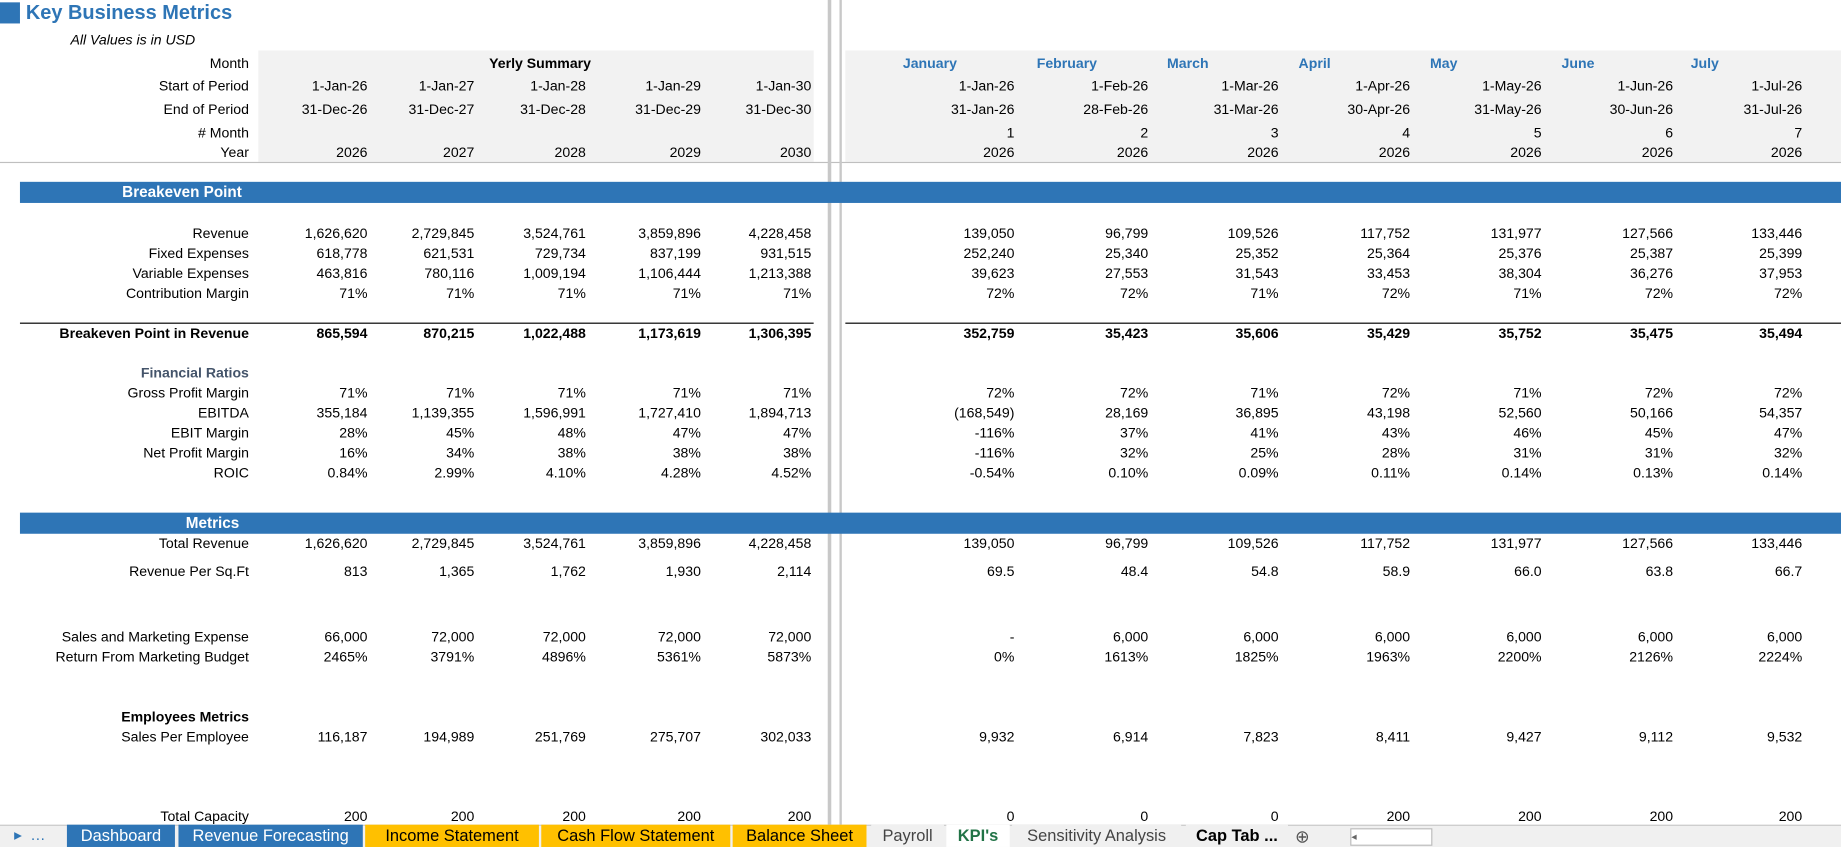 This screenshot has width=1841, height=847. What do you see at coordinates (982, 109) in the screenshot?
I see `monthly-value: 31-Jan-26` at bounding box center [982, 109].